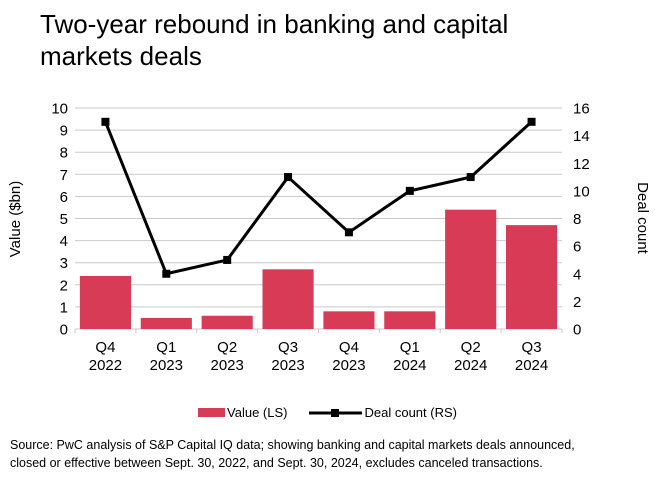 The height and width of the screenshot is (485, 655). What do you see at coordinates (531, 277) in the screenshot?
I see `bar-q3-2024` at bounding box center [531, 277].